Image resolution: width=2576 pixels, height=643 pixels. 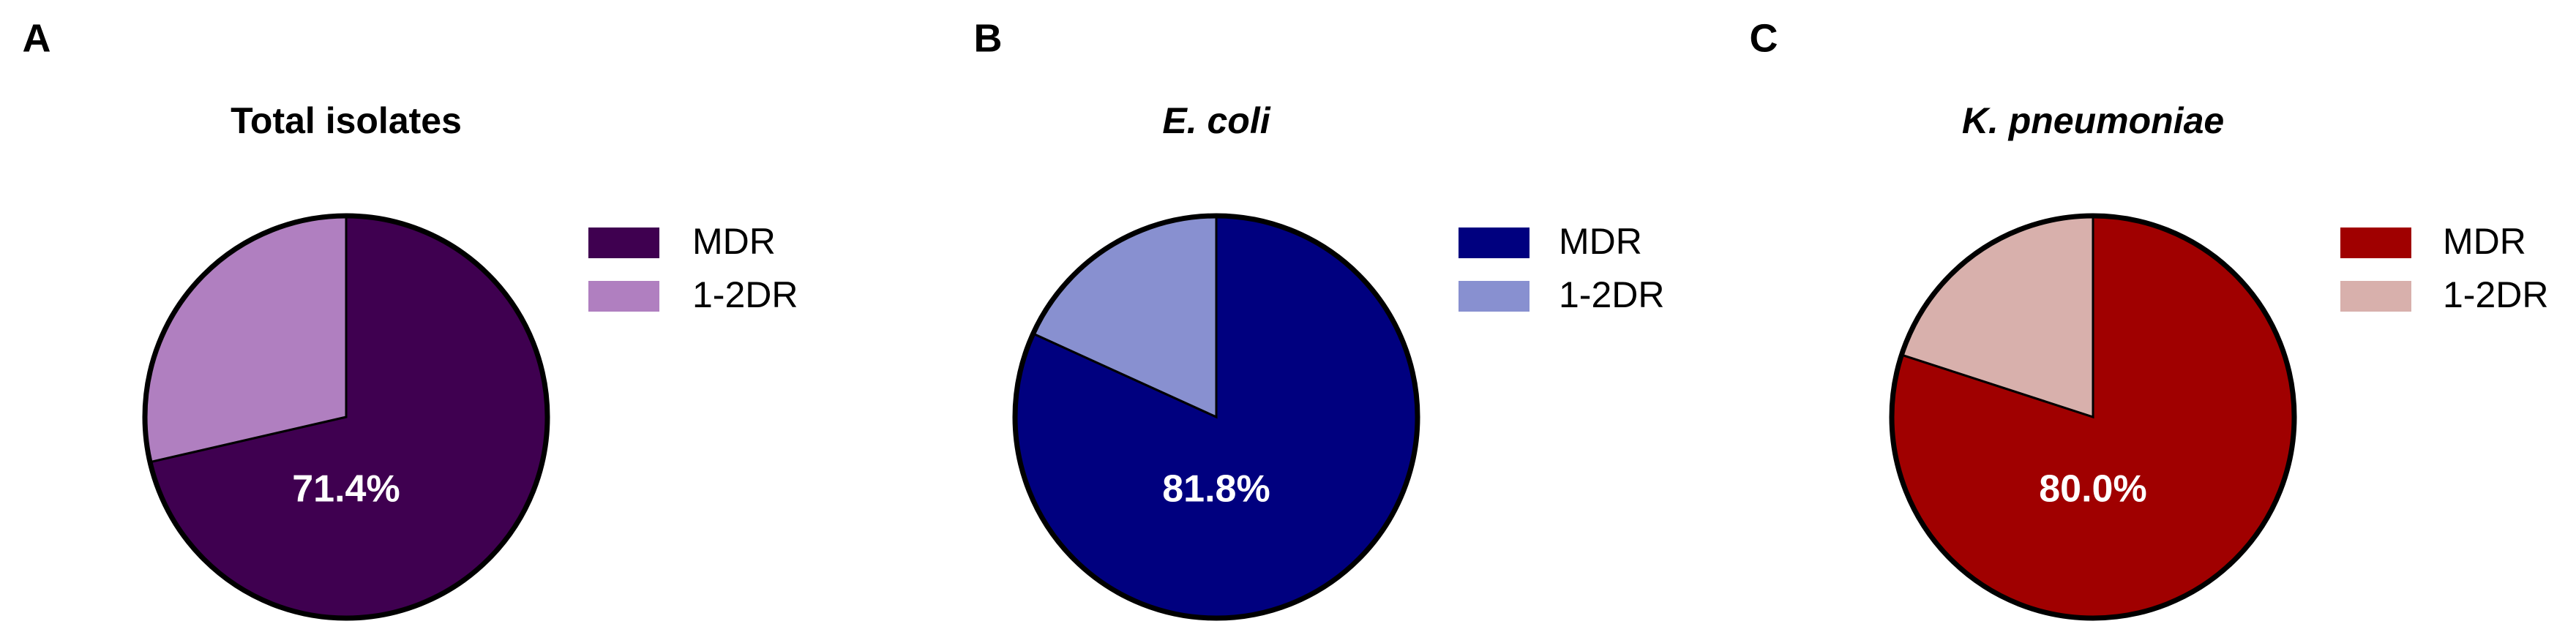 I want to click on panel-letter: C, so click(x=1764, y=38).